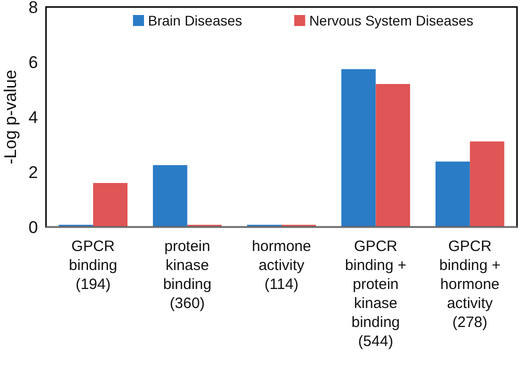 This screenshot has width=520, height=375. What do you see at coordinates (93, 265) in the screenshot?
I see `x-tick-label: GPCR binding (194)` at bounding box center [93, 265].